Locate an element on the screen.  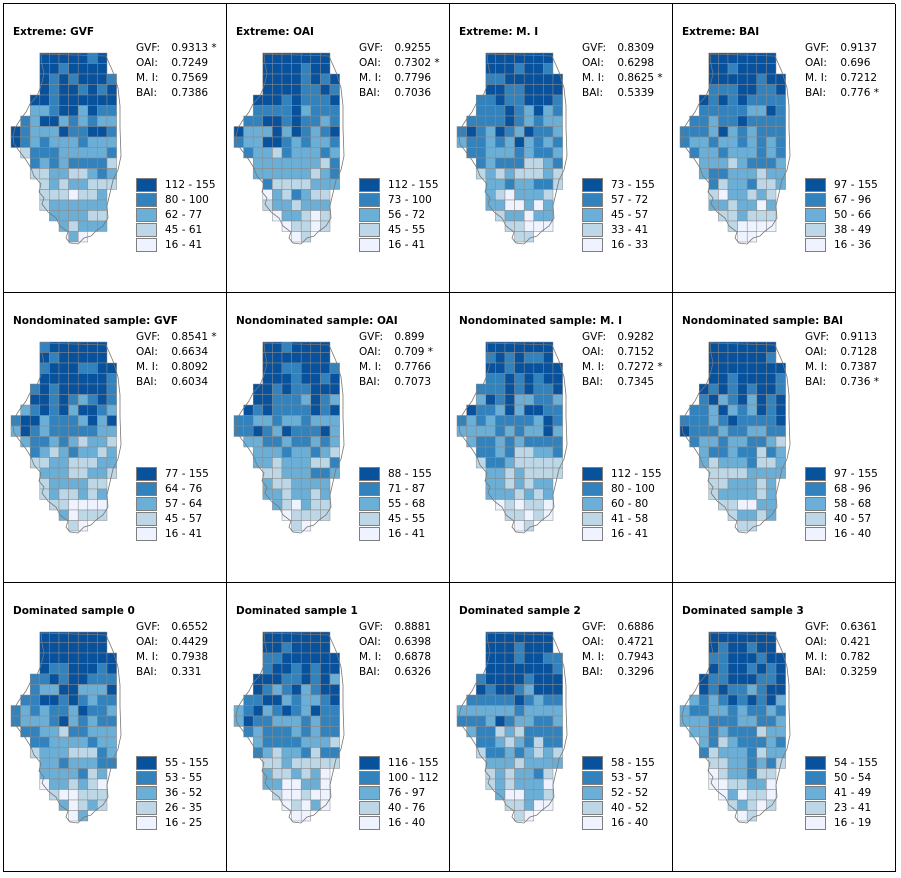
legend-range: 40 - 57 is located at coordinates (853, 518).